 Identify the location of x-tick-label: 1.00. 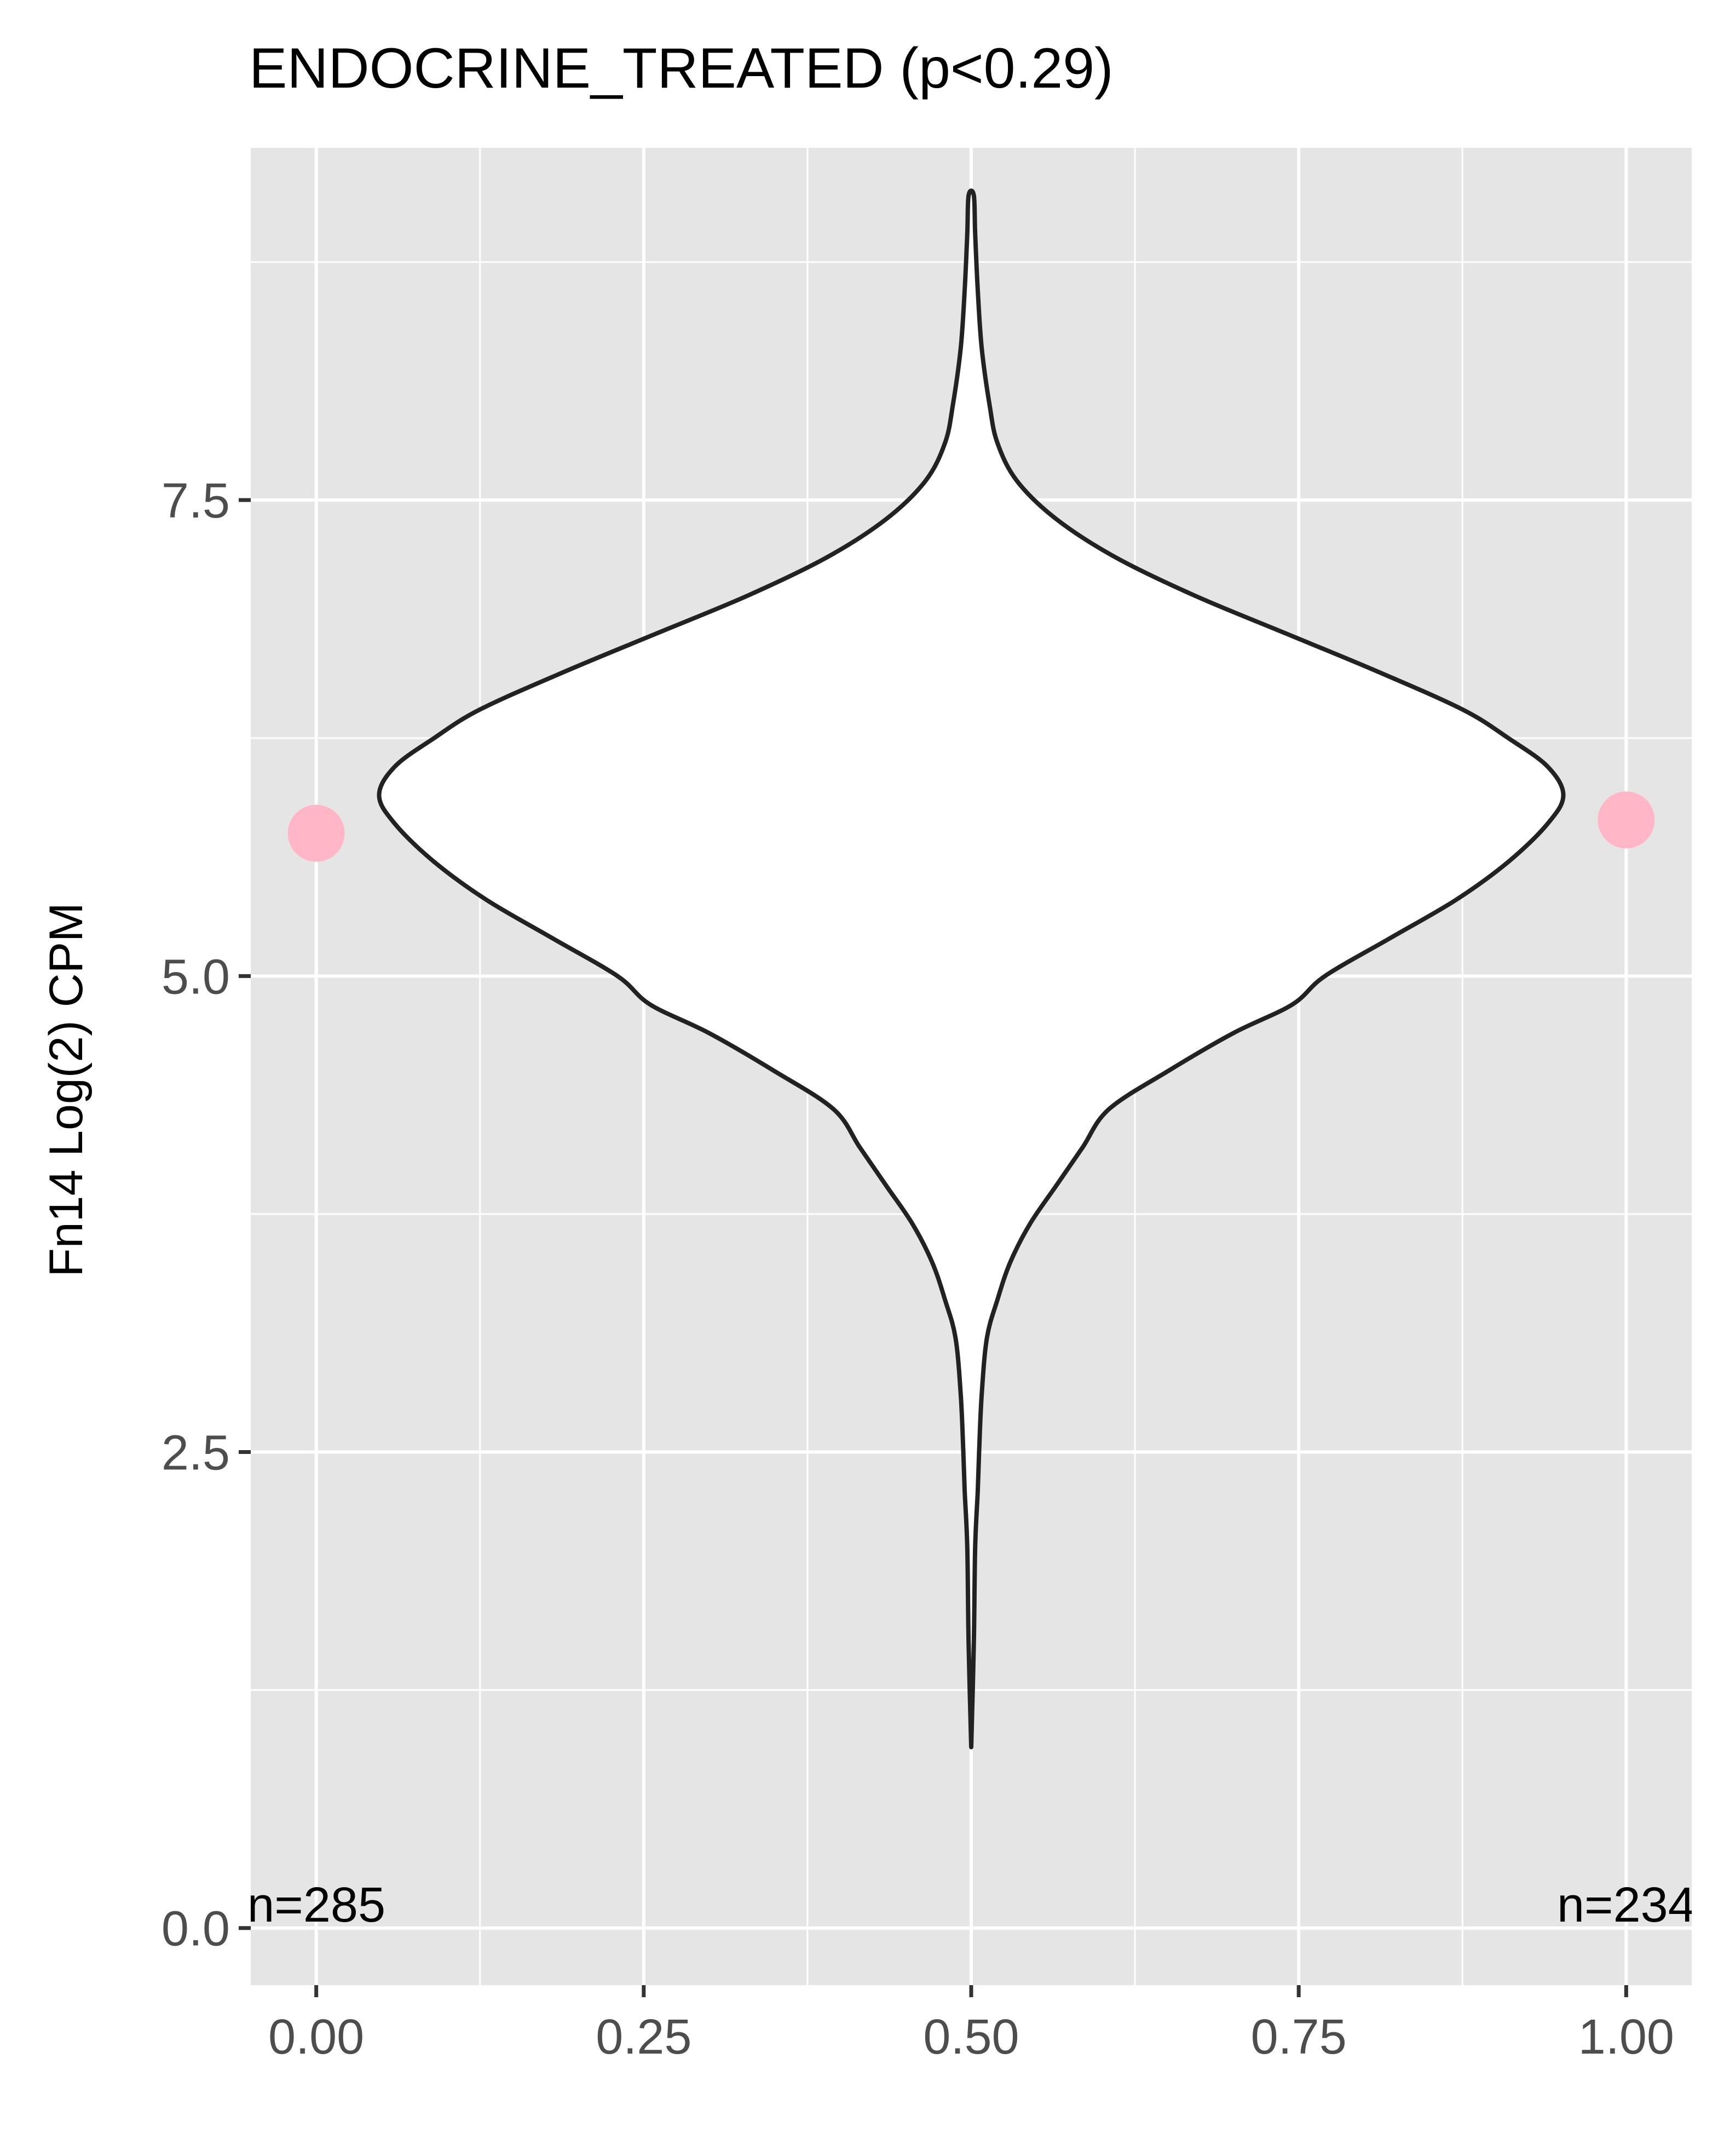
(1626, 2038).